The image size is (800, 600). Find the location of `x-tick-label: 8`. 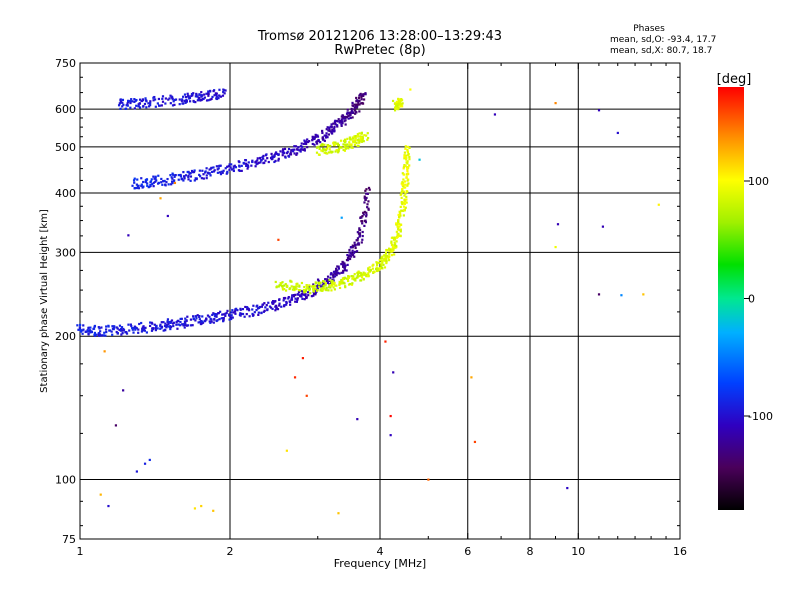

x-tick-label: 8 is located at coordinates (530, 551).